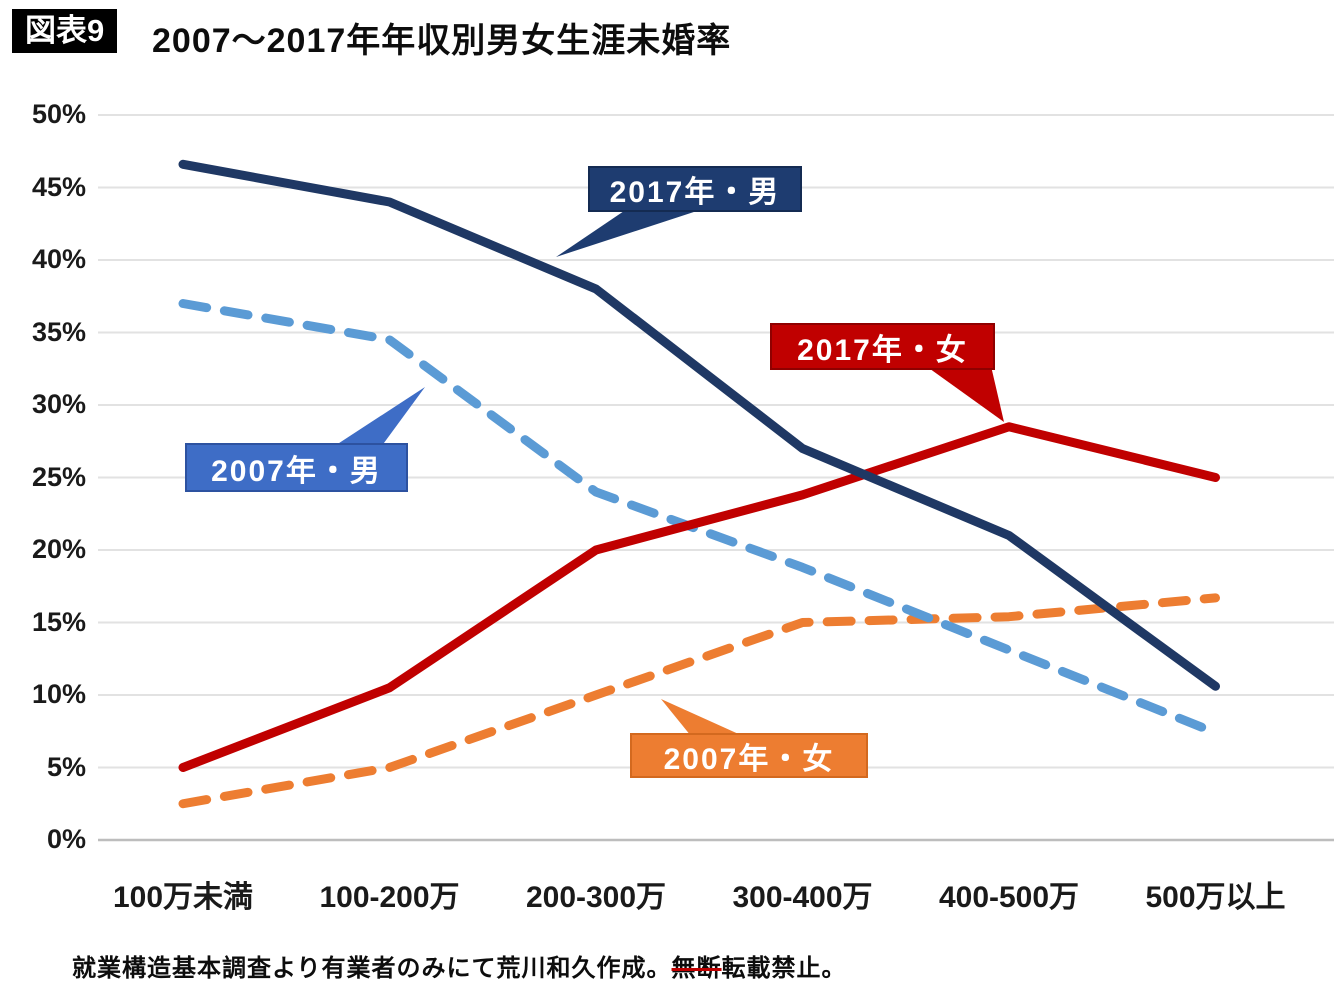  I want to click on x-axis-category-label: 100万未満, so click(183, 897).